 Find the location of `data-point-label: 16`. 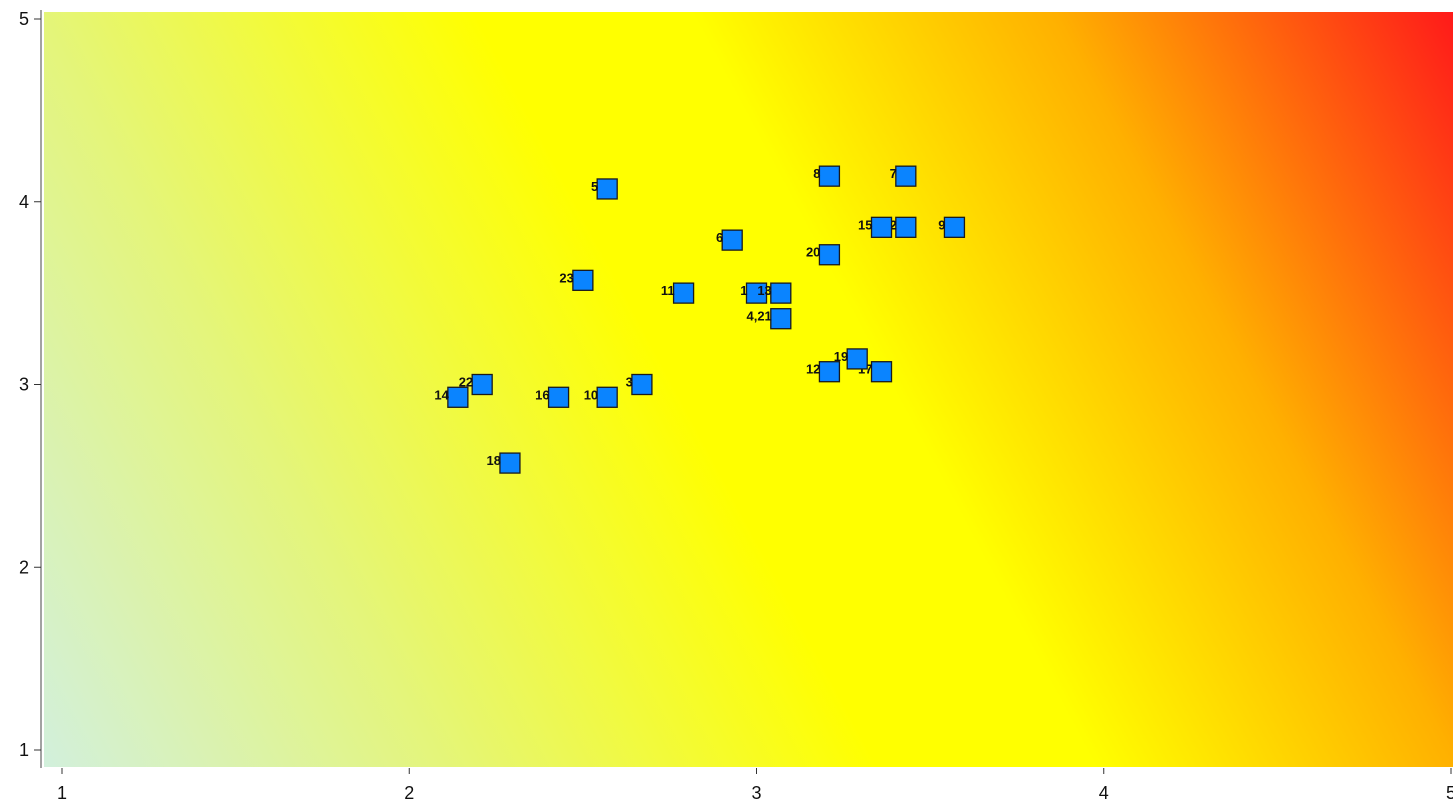

data-point-label: 16 is located at coordinates (542, 394).